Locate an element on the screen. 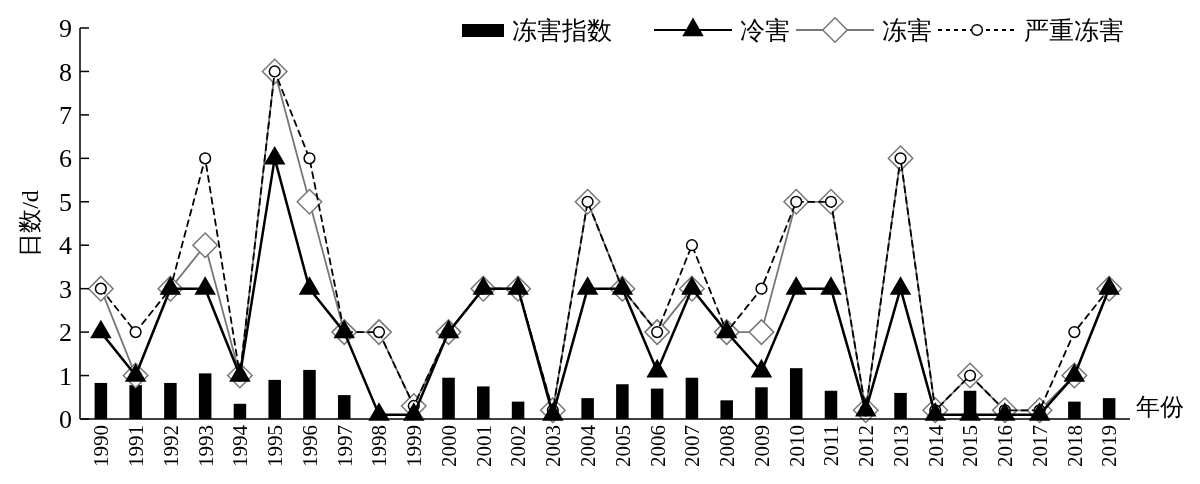  x-tick-label: 2006 is located at coordinates (657, 446).